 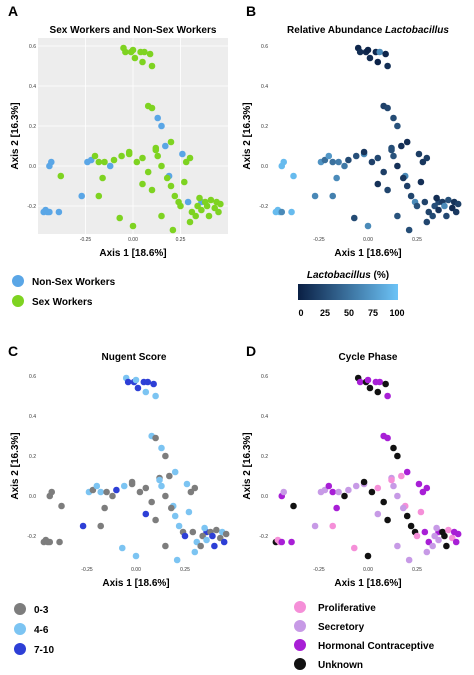 I want to click on y-tick-label: -0.2, so click(x=263, y=207).